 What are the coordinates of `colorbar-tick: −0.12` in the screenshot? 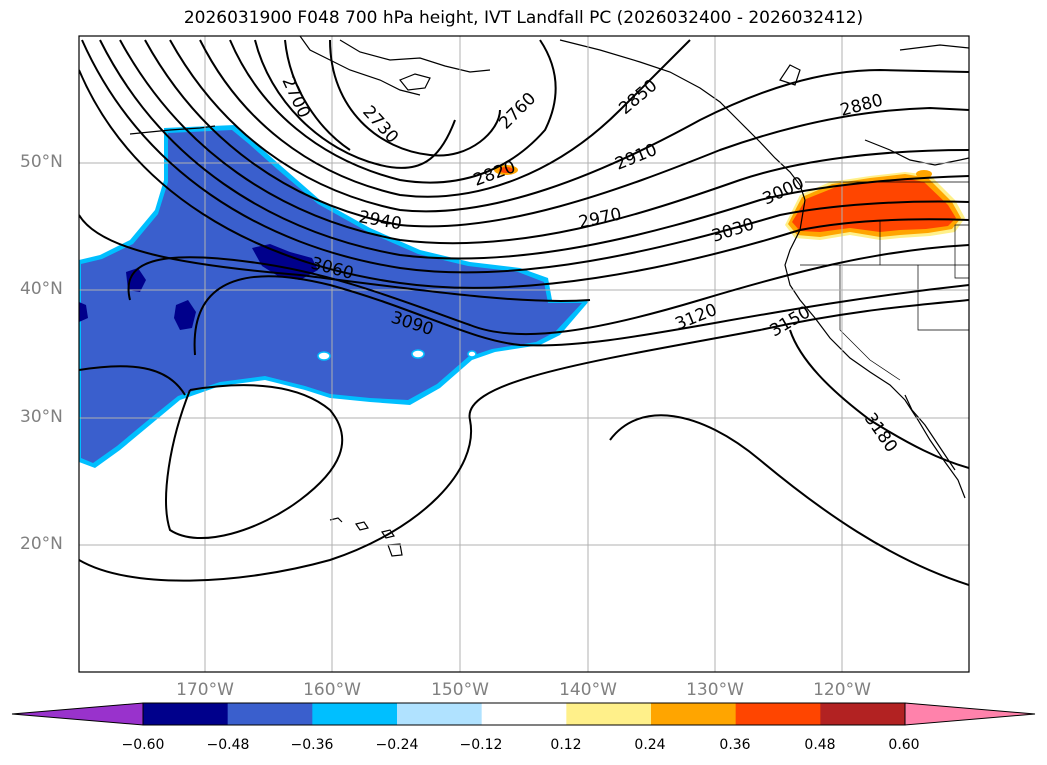 It's located at (481, 745).